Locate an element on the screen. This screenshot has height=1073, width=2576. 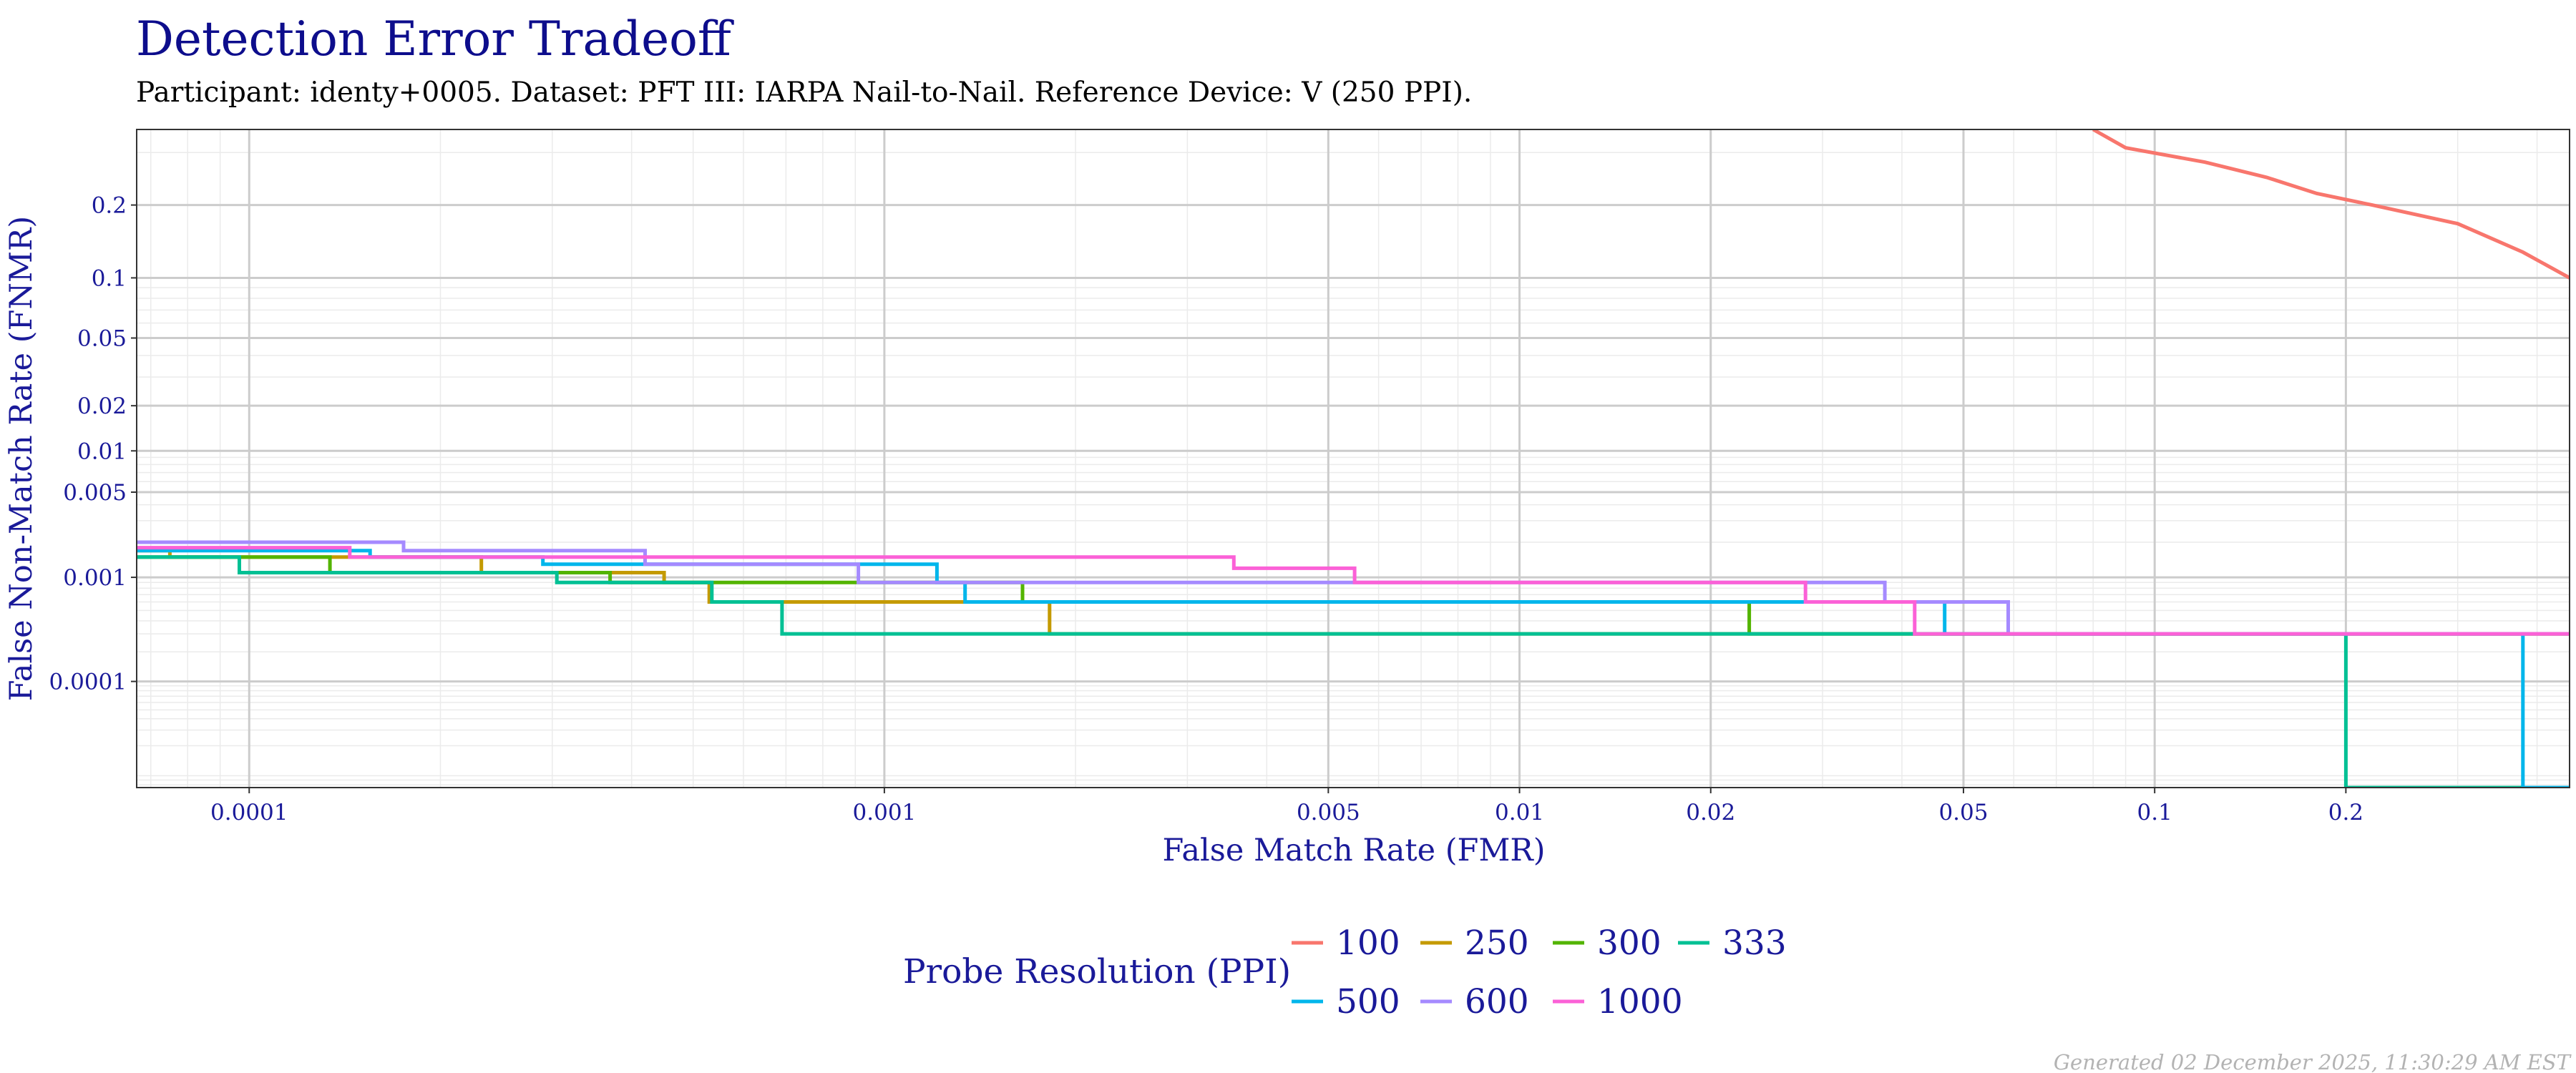
legend-label-333: 333 is located at coordinates (1754, 943).